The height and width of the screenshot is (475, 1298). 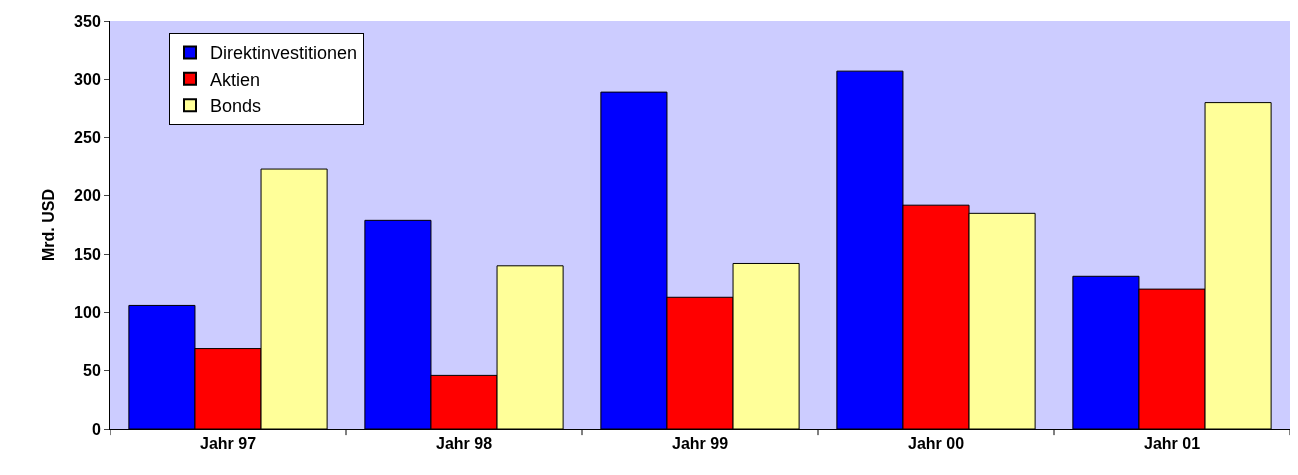 What do you see at coordinates (700, 444) in the screenshot?
I see `x-tick-label: Jahr 99` at bounding box center [700, 444].